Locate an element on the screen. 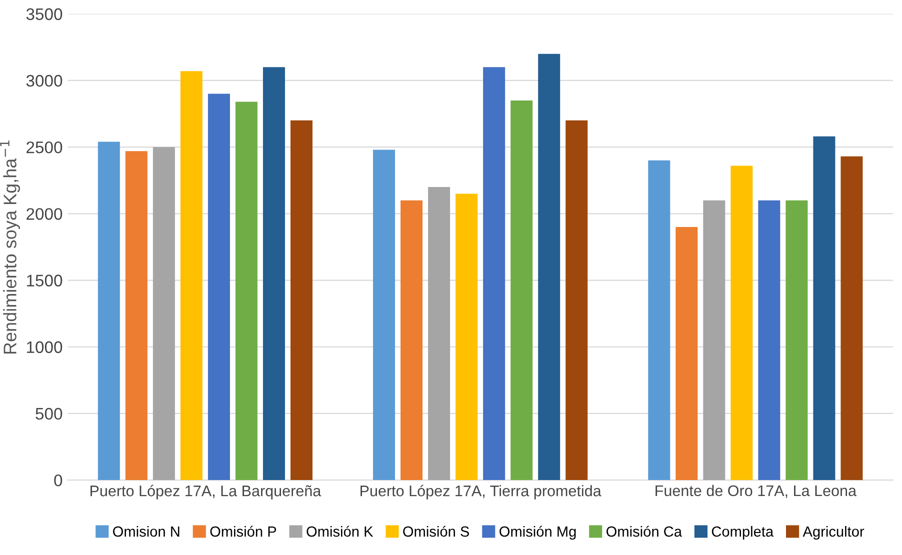 The height and width of the screenshot is (555, 902). legend-label: Omision N is located at coordinates (146, 531).